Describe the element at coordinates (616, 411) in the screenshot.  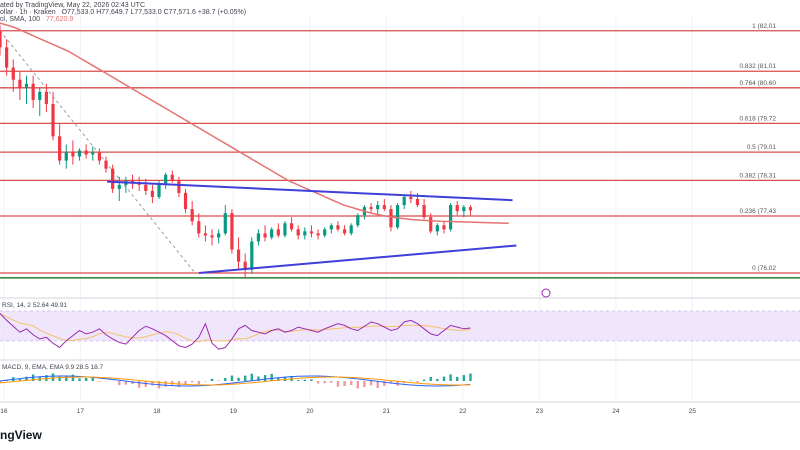
I see `x-tick-label: 24` at that location.